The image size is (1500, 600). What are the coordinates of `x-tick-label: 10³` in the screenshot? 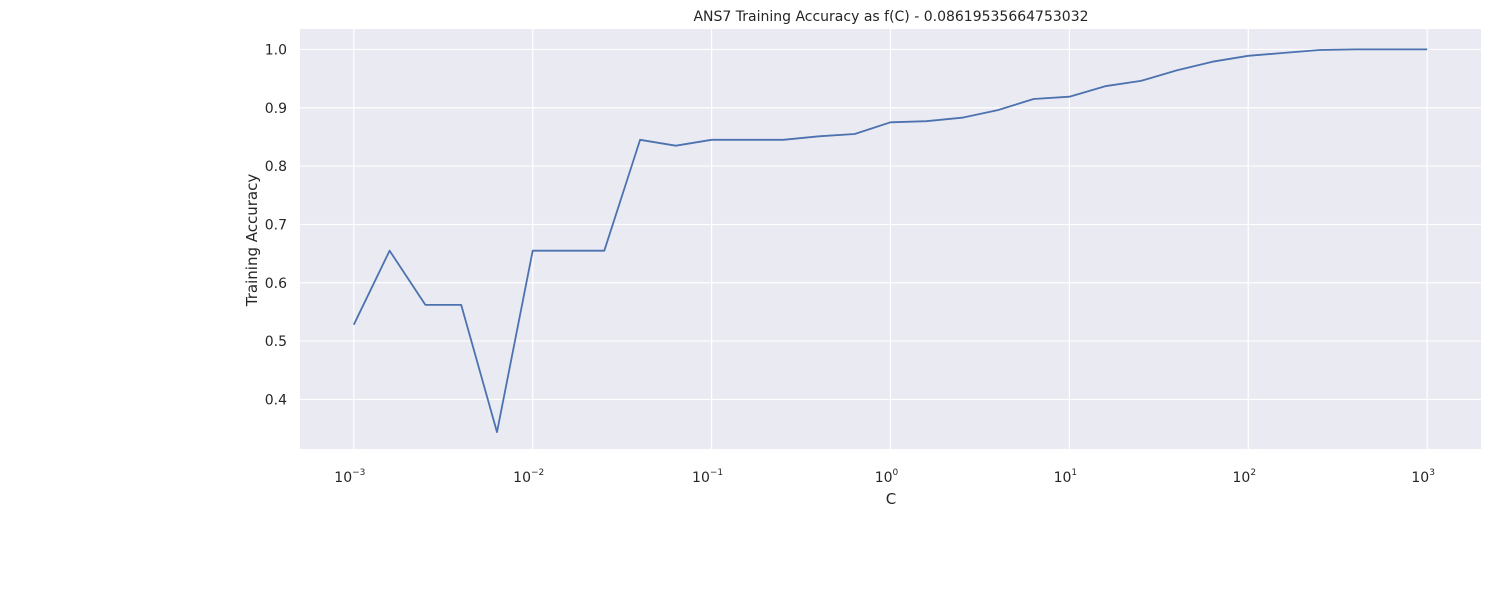 It's located at (1423, 477).